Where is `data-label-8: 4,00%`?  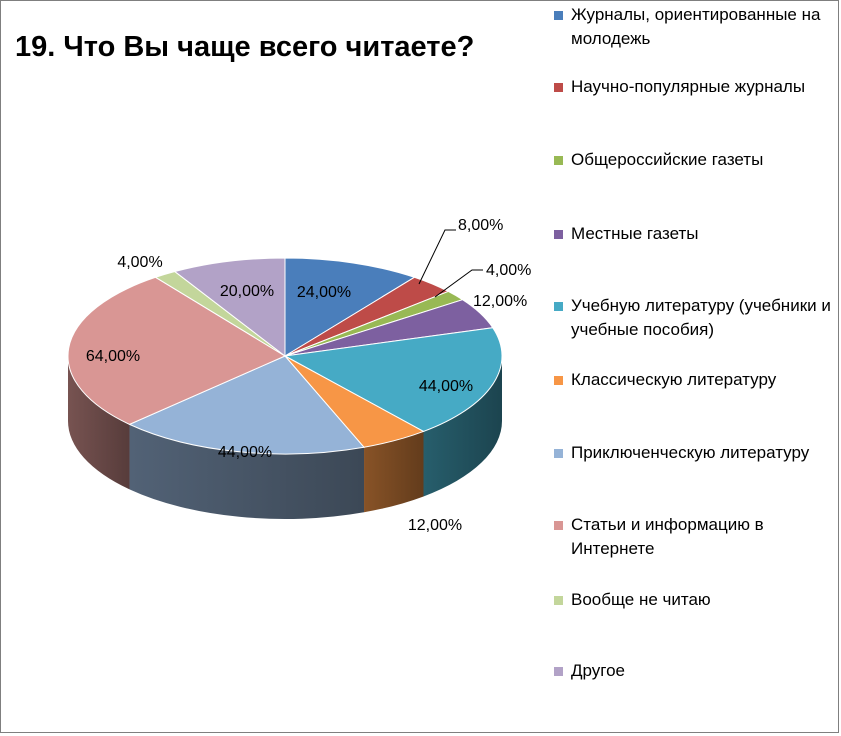
data-label-8: 4,00% is located at coordinates (139, 262).